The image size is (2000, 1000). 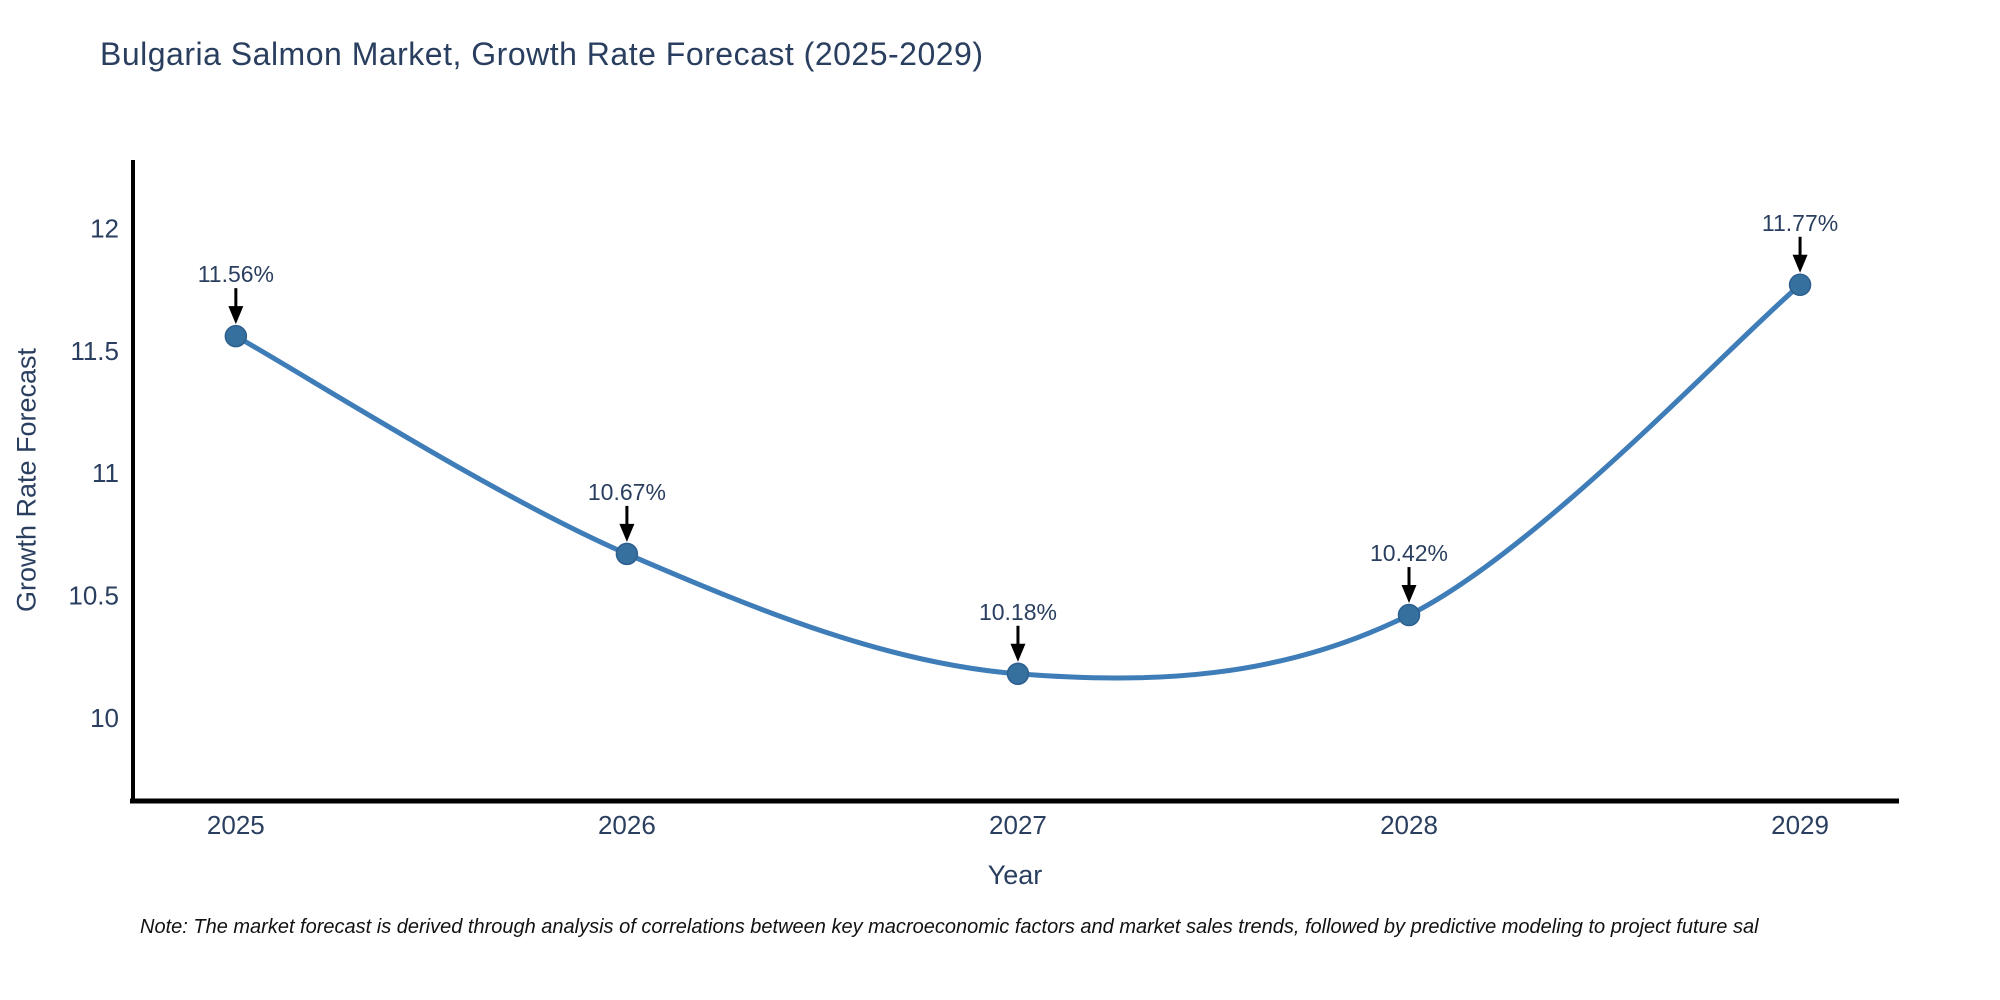 What do you see at coordinates (1409, 825) in the screenshot?
I see `x-tick-label: 2028` at bounding box center [1409, 825].